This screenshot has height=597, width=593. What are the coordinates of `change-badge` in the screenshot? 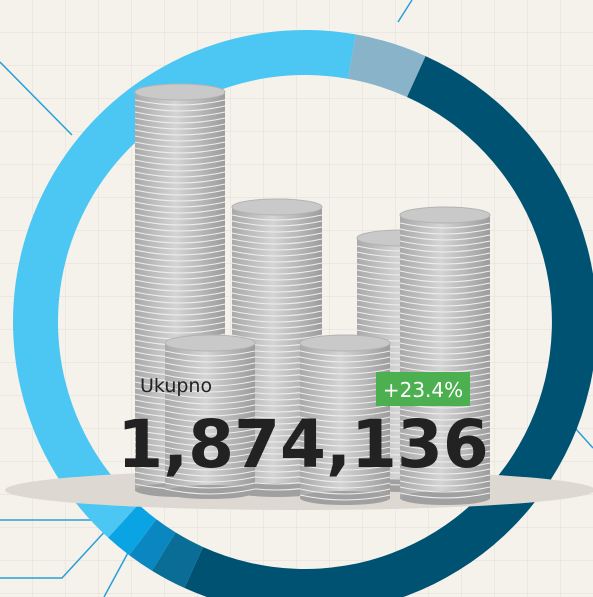 It's located at (423, 389).